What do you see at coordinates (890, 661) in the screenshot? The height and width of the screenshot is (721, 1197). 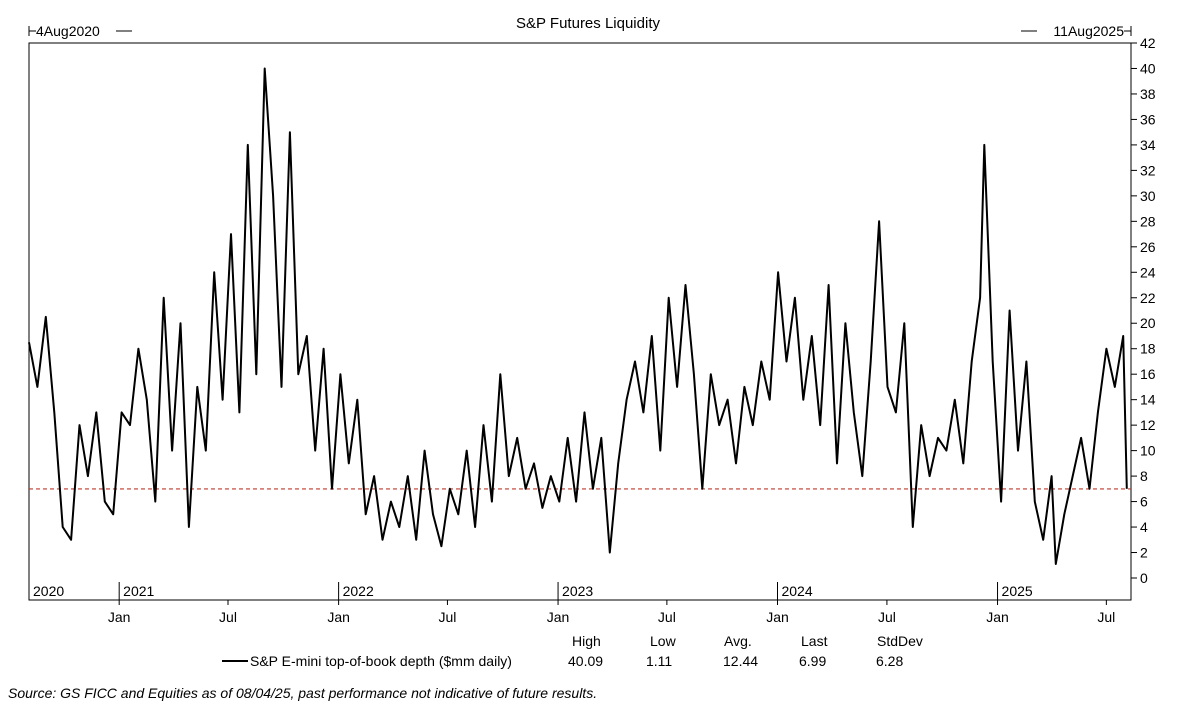 I see `stat-value-stddev: 6.28` at bounding box center [890, 661].